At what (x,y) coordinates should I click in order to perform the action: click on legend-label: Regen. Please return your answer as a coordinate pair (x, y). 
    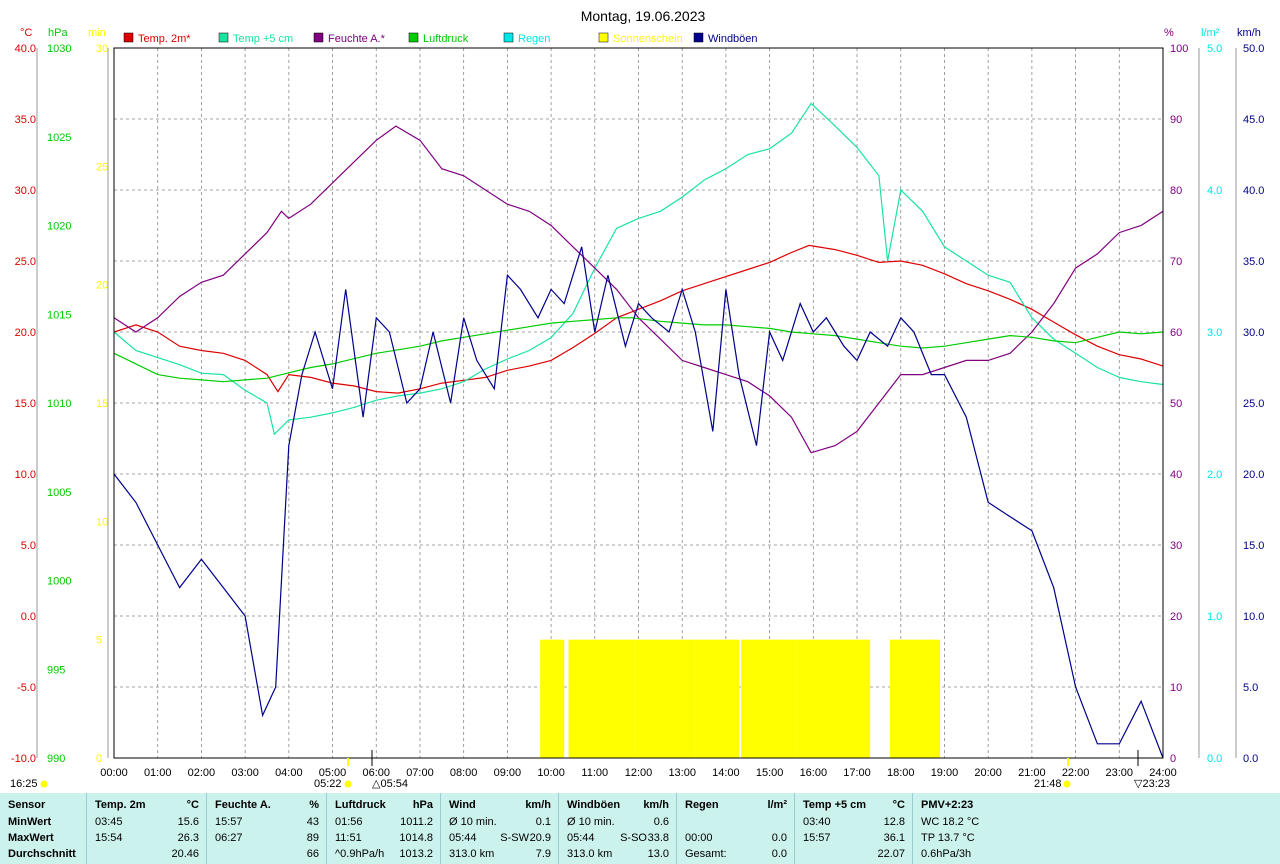
    Looking at the image, I should click on (534, 39).